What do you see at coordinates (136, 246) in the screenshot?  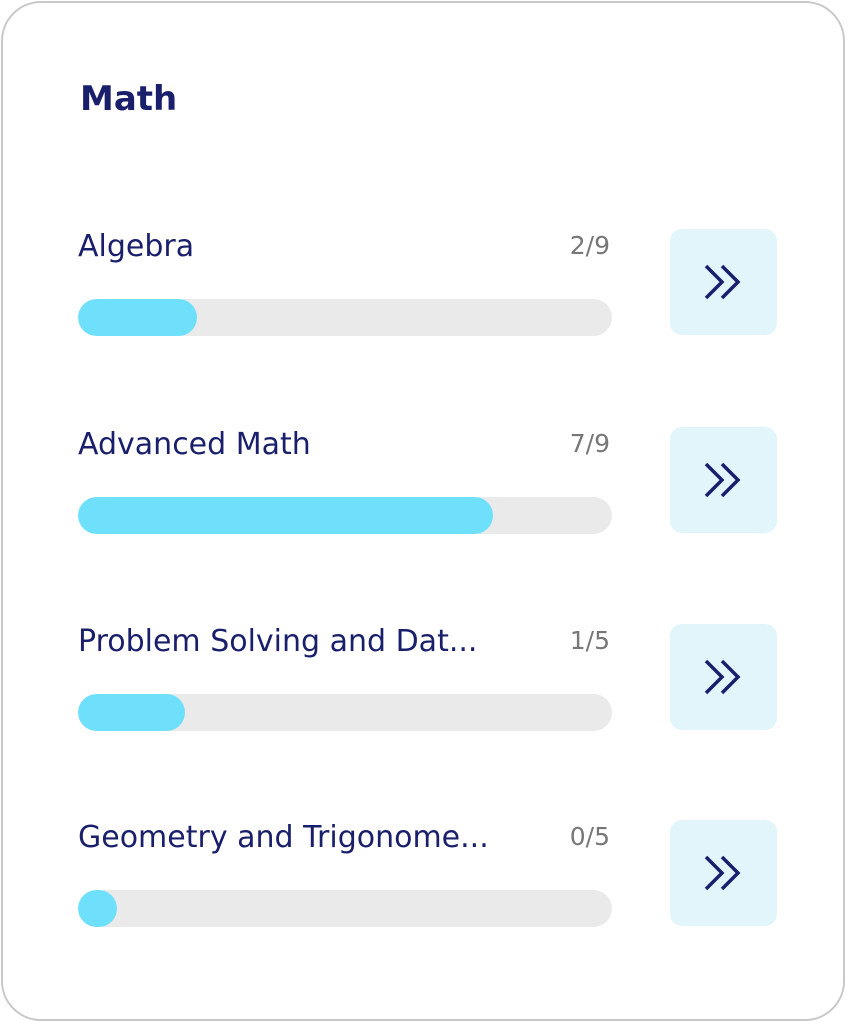 I see `topic-label: Algebra` at bounding box center [136, 246].